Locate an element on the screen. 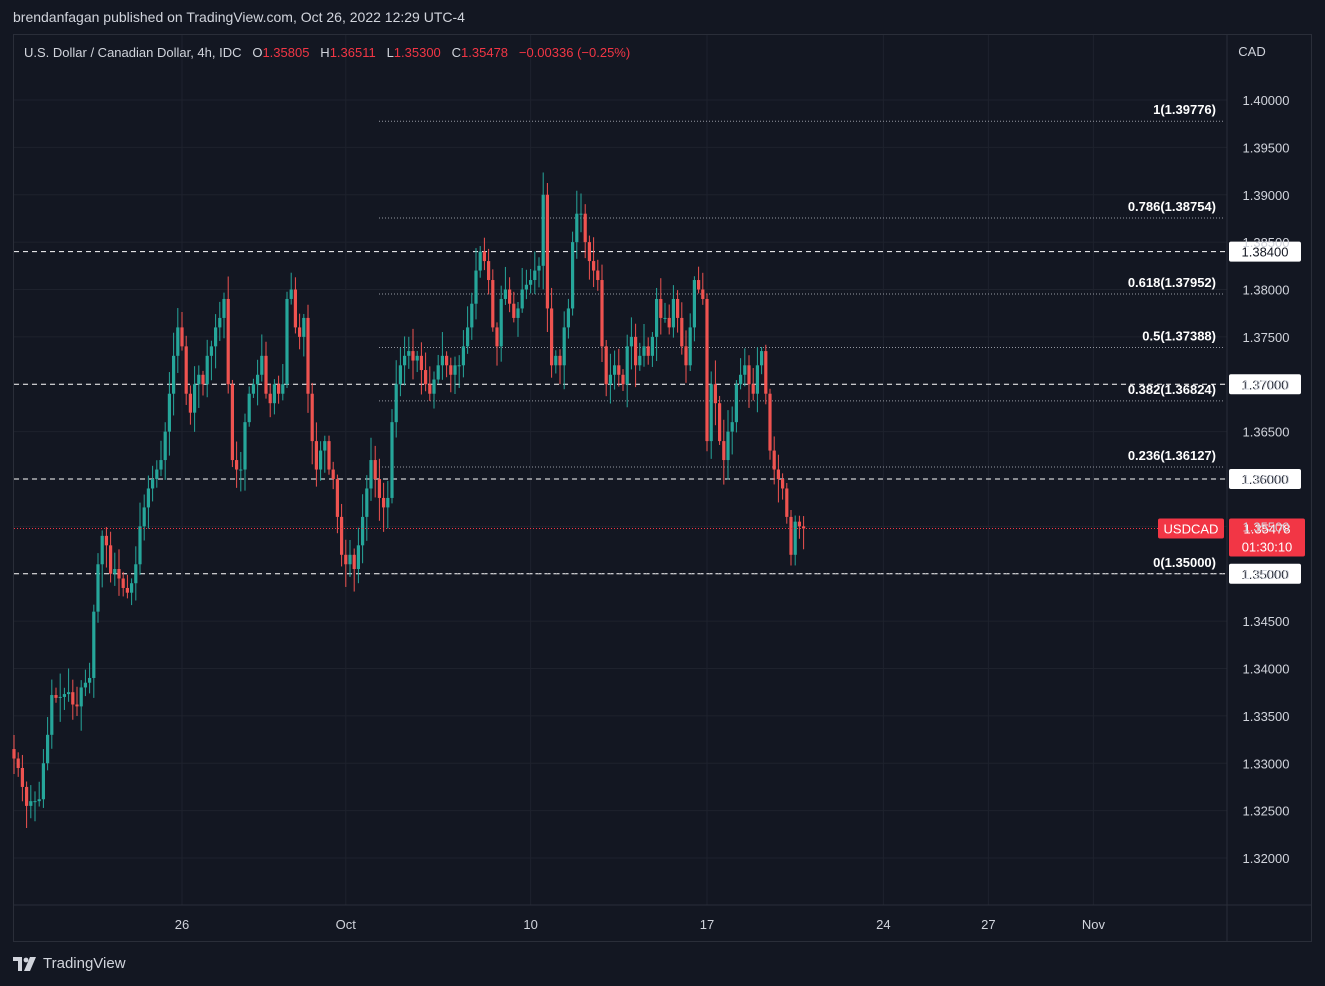  symbol-tag is located at coordinates (1191, 528).